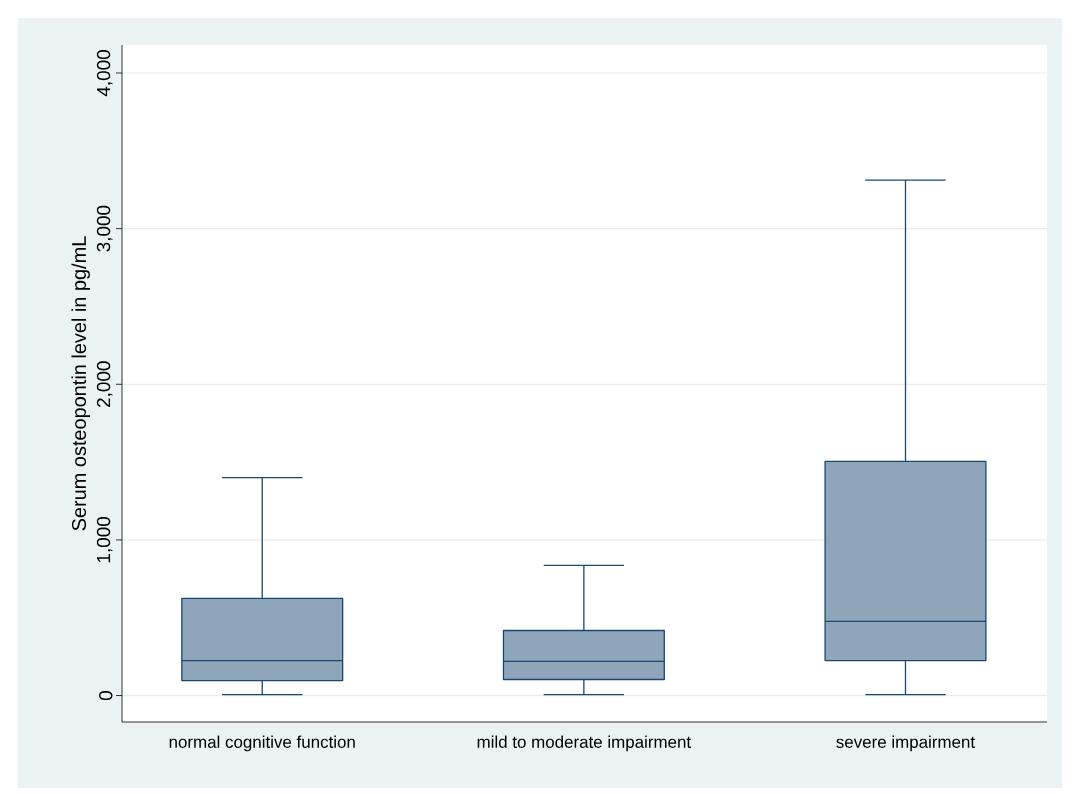 This screenshot has height=794, width=1078. What do you see at coordinates (584, 743) in the screenshot?
I see `x-tick-label: mild to moderate impairment` at bounding box center [584, 743].